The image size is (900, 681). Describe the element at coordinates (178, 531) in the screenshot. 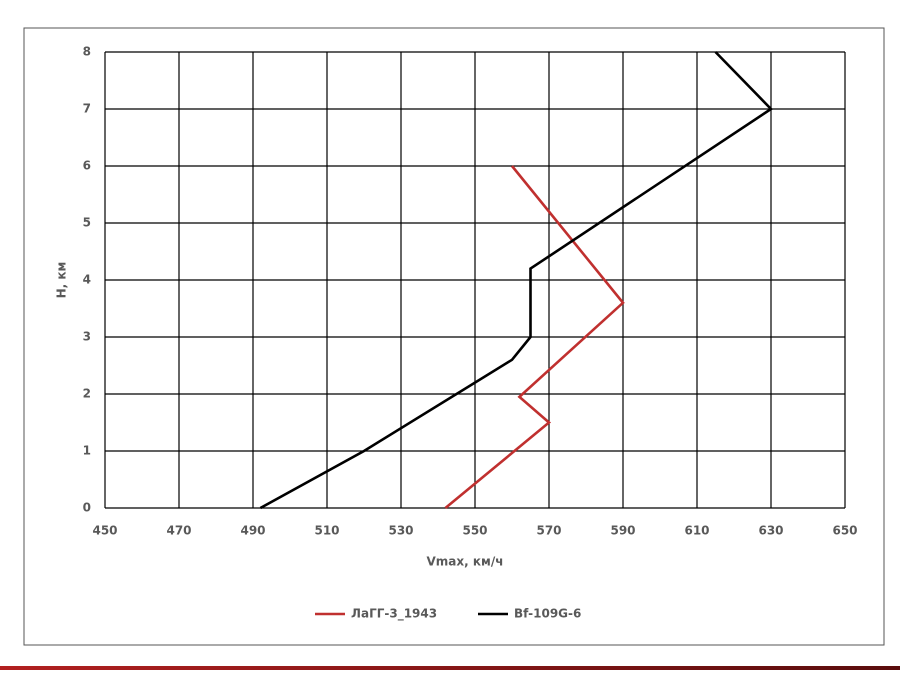

I see `x-tick-label: 470` at that location.